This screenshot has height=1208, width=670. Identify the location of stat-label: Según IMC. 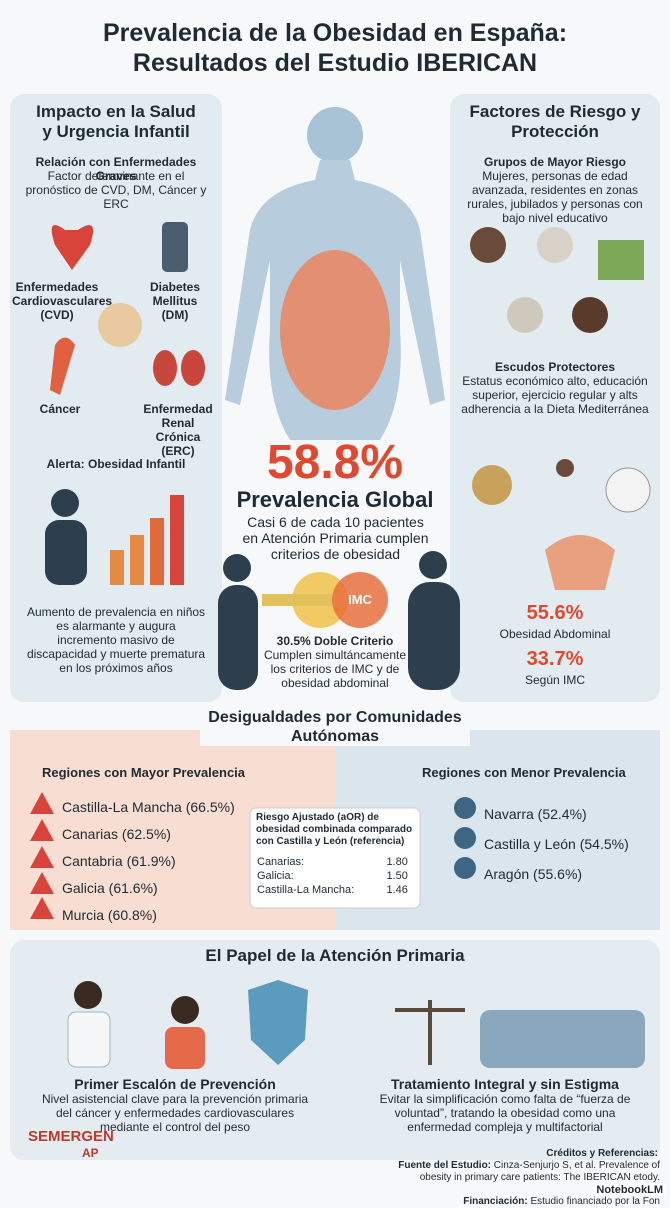
(555, 680).